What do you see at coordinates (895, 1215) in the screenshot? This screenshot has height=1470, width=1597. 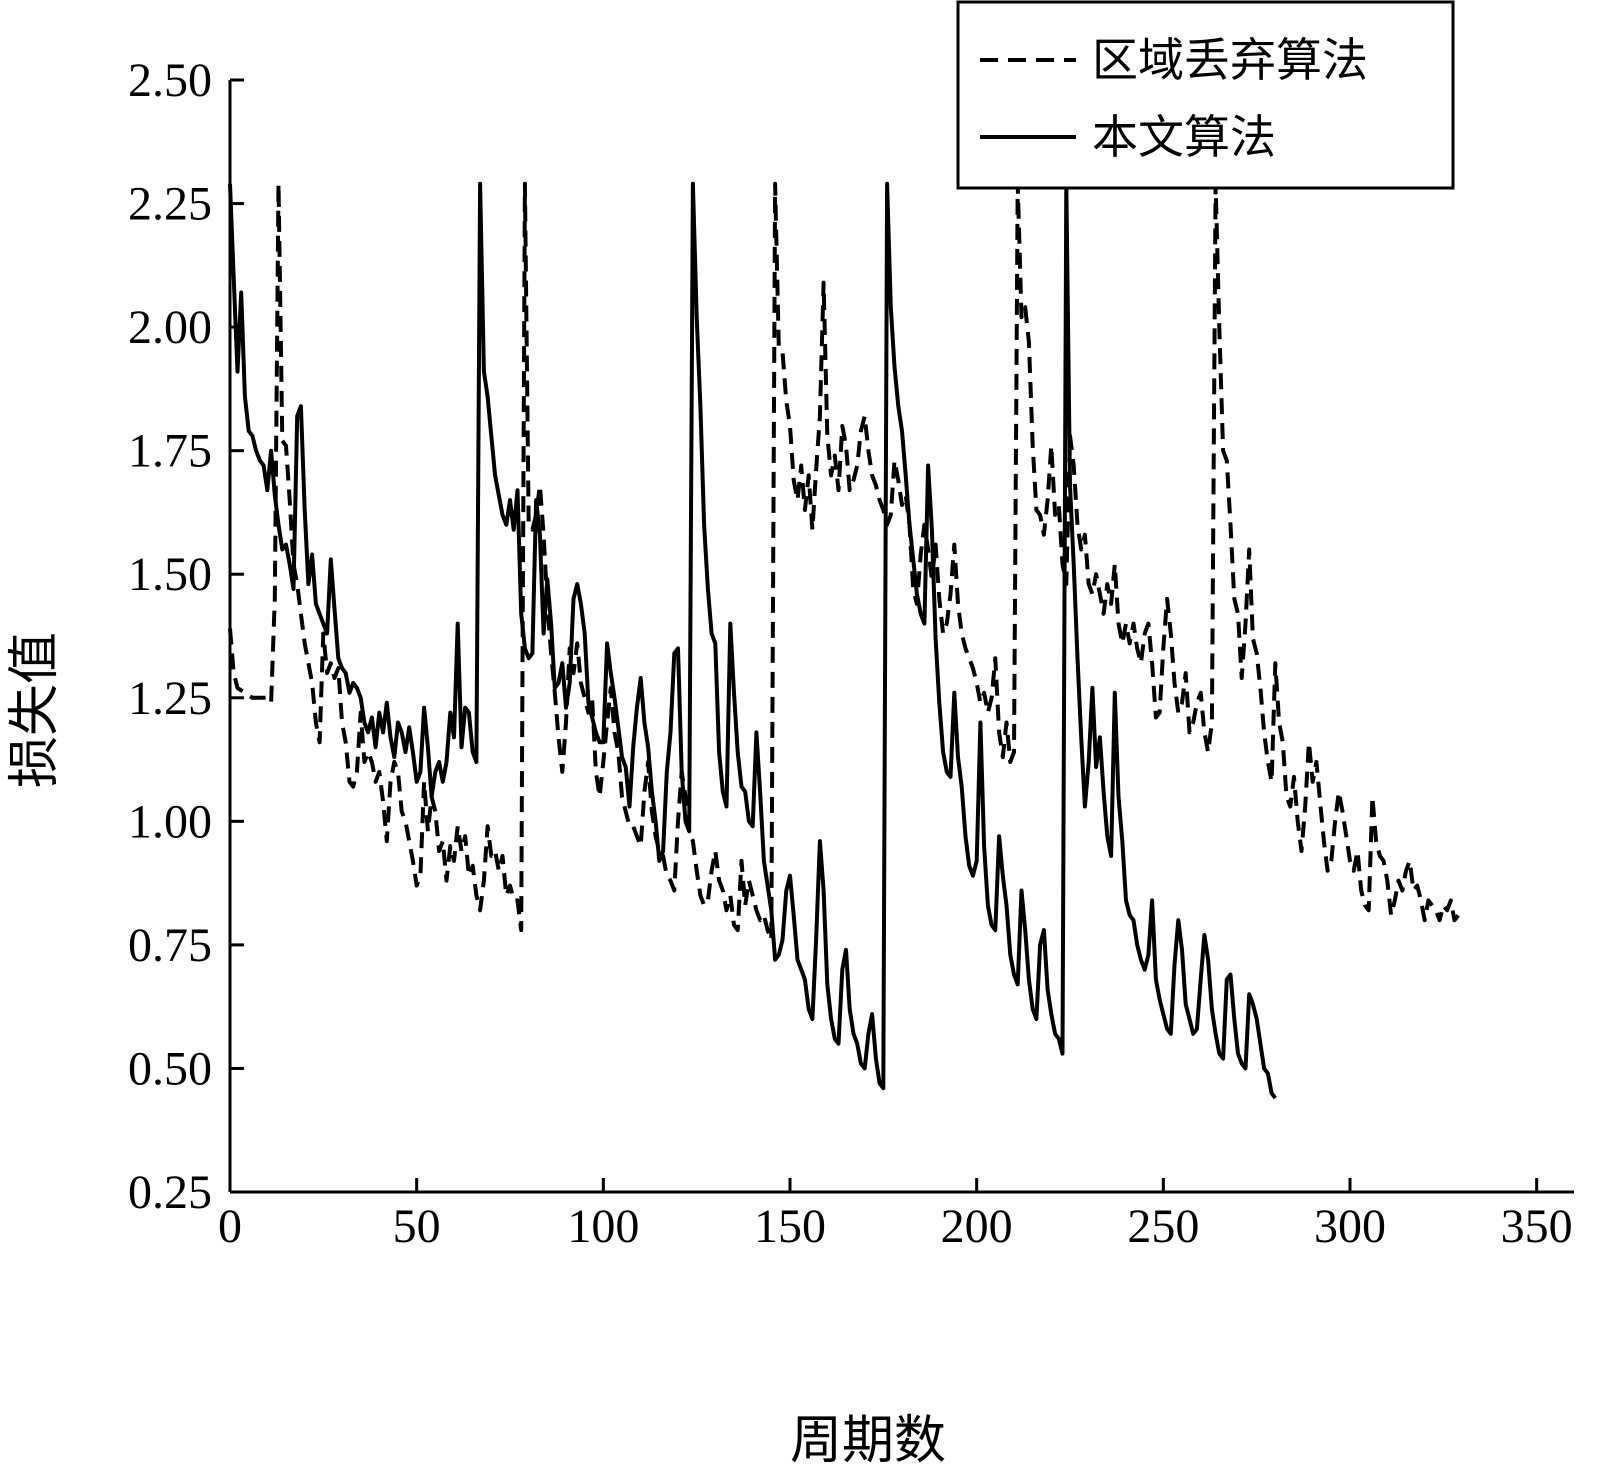 I see `x-axis-ticks: 0 50 100 150 200 250 300 350` at bounding box center [895, 1215].